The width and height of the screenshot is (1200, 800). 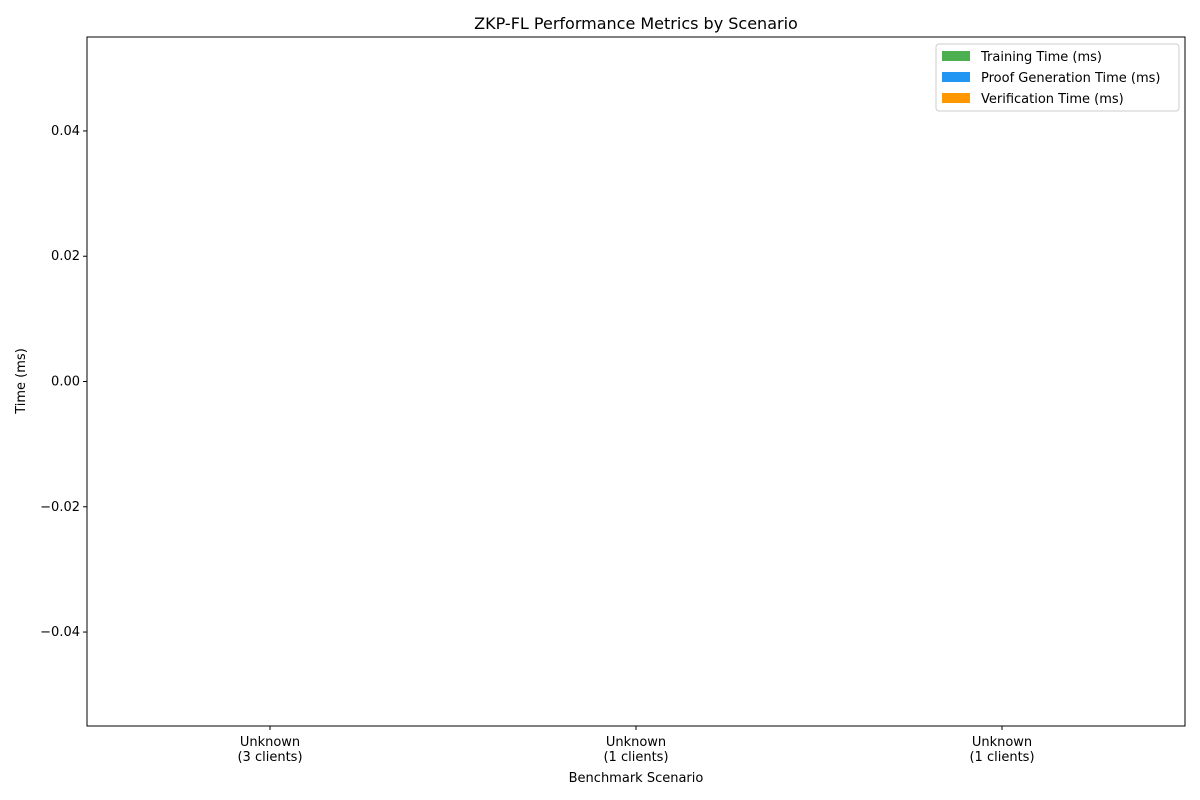 I want to click on x-axis-label: Benchmark Scenario, so click(x=636, y=778).